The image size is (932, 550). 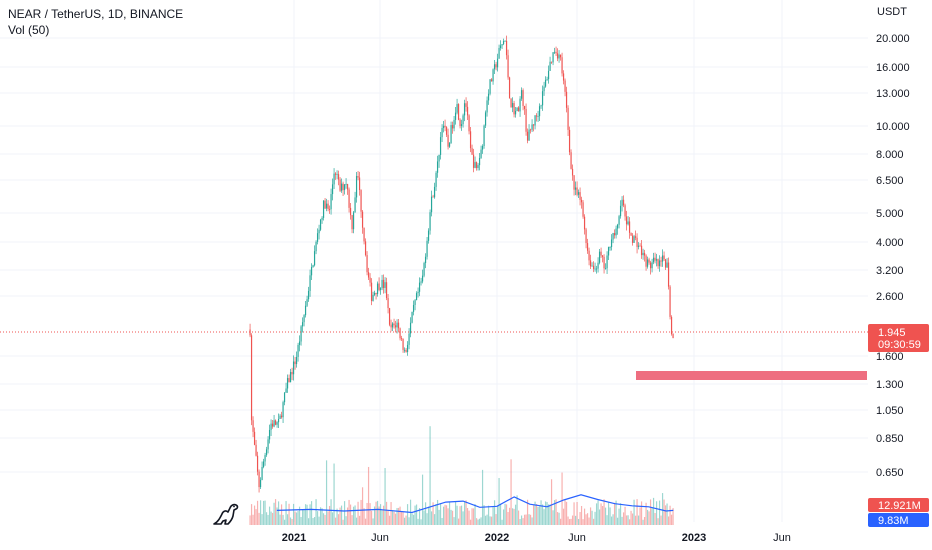 I want to click on axis-currency: USDT, so click(x=892, y=12).